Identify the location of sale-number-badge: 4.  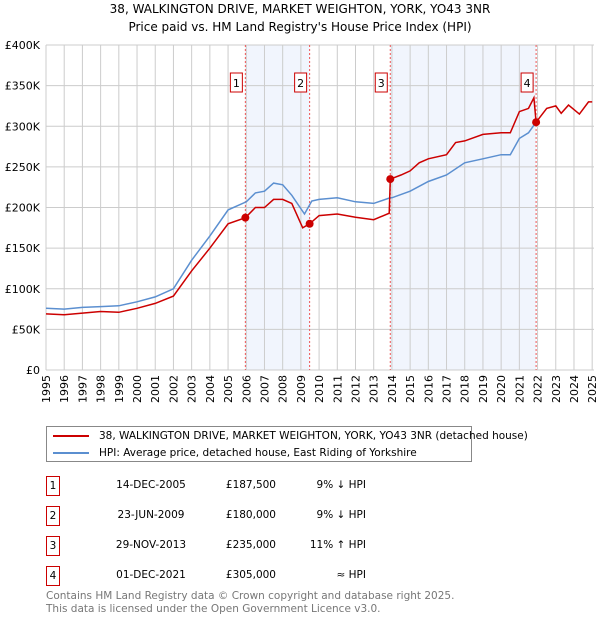
(53, 576).